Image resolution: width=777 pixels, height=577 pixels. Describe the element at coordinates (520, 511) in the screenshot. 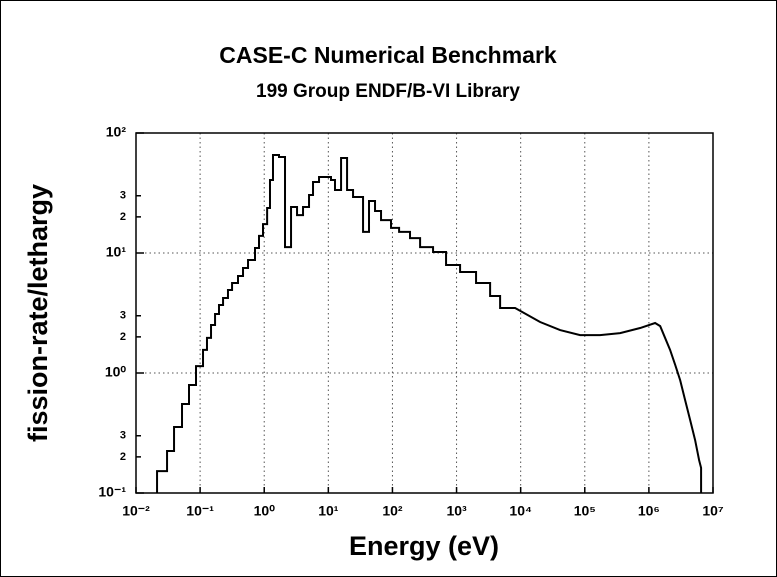

I see `x-tick-label: 10⁴` at that location.